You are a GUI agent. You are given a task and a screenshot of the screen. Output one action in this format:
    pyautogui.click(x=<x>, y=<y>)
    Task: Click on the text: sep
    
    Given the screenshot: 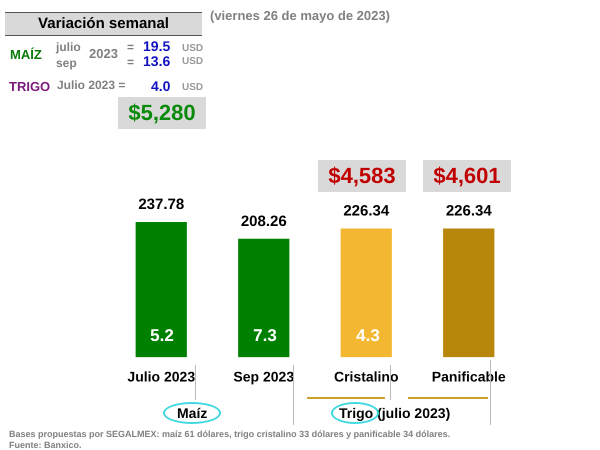 What is the action you would take?
    pyautogui.click(x=66, y=63)
    